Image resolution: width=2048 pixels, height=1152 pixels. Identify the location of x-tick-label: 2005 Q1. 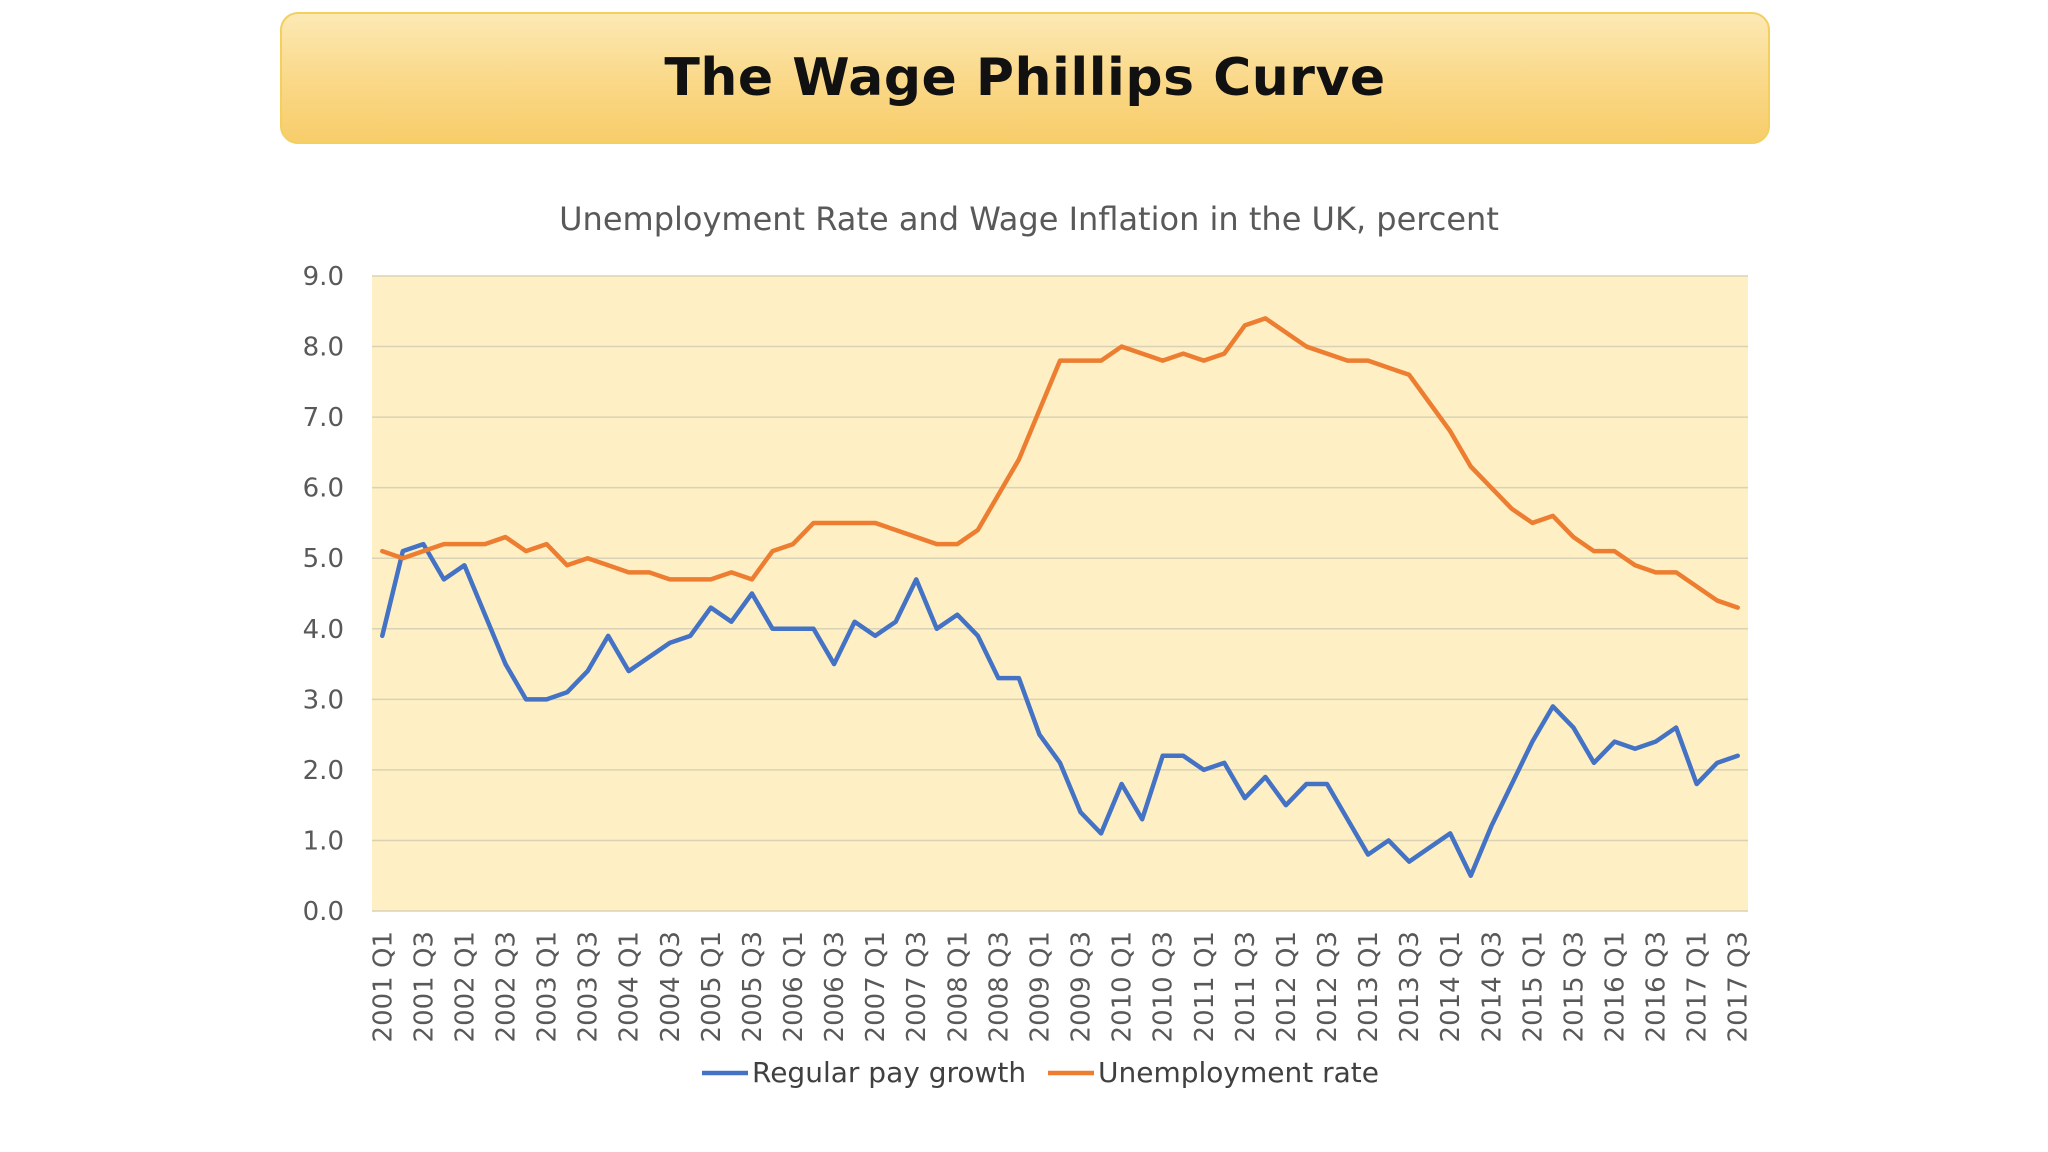
(712, 986).